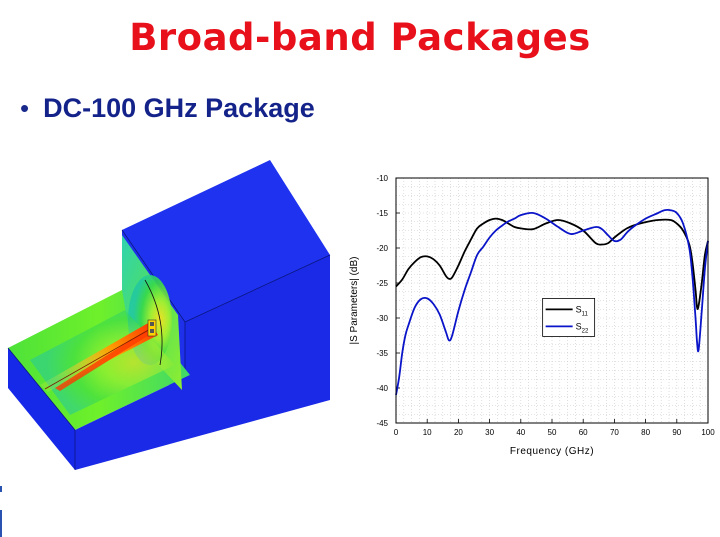 This screenshot has height=537, width=720. Describe the element at coordinates (582, 310) in the screenshot. I see `legend-label-s11: S11` at that location.